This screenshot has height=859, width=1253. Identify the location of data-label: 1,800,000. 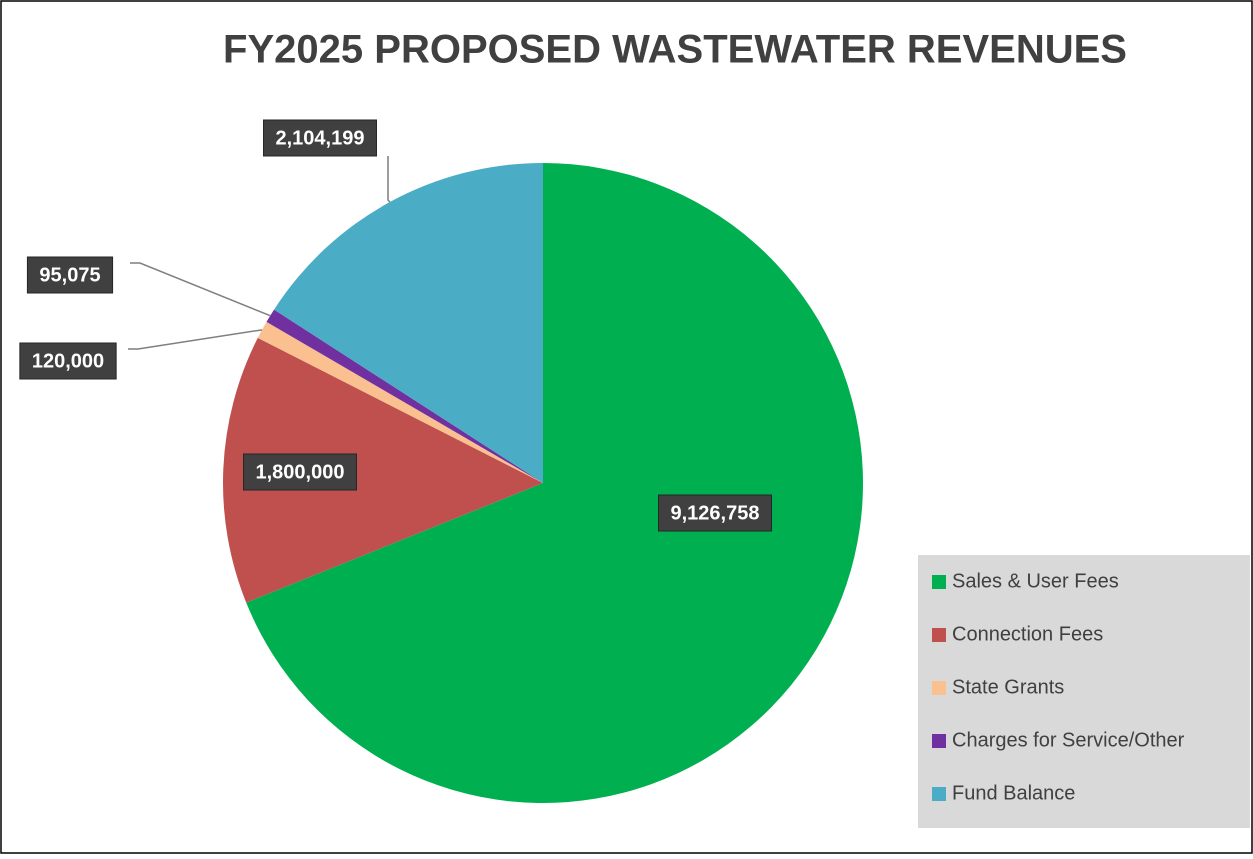
(300, 472).